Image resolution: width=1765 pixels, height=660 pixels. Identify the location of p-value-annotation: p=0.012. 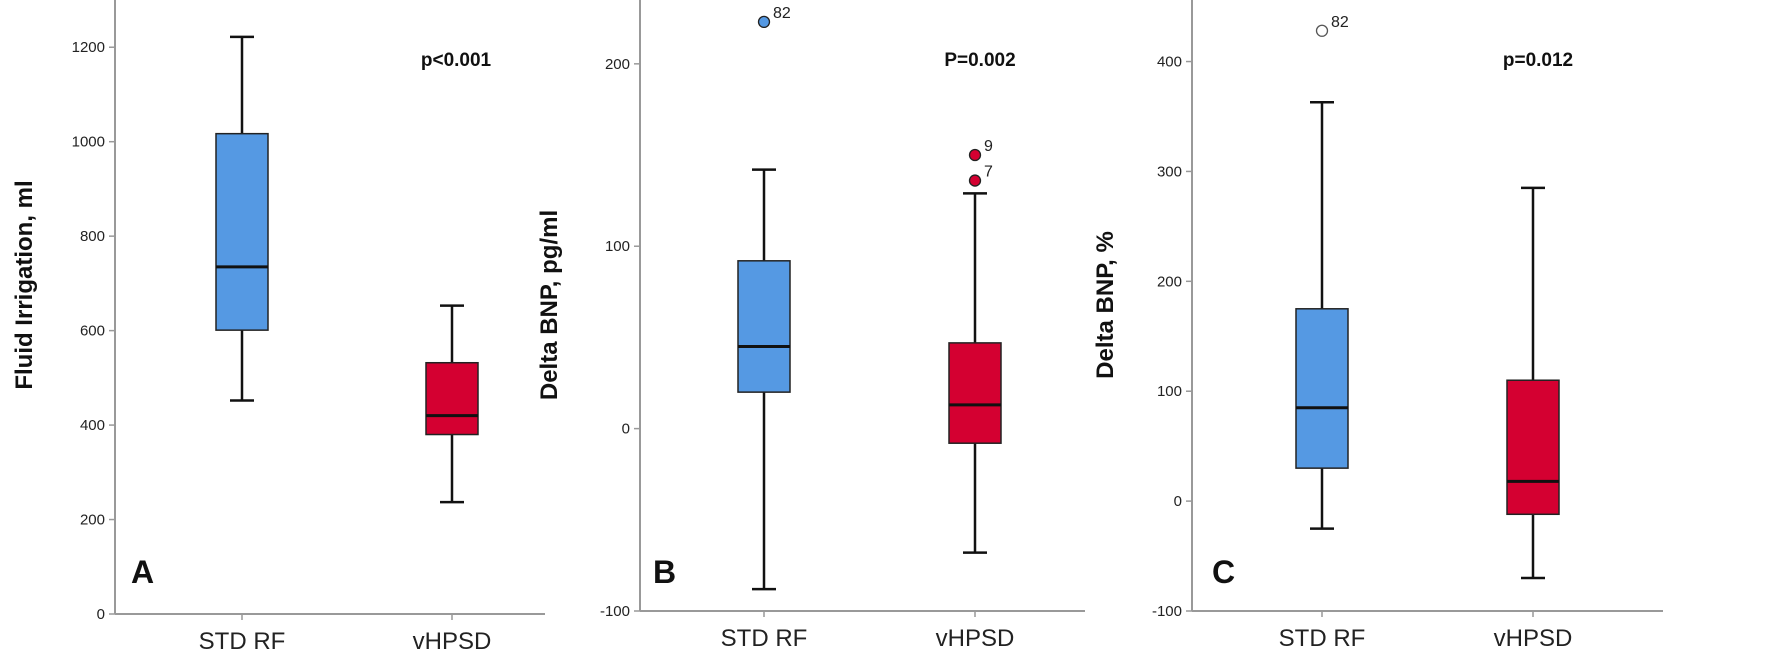
(1538, 60).